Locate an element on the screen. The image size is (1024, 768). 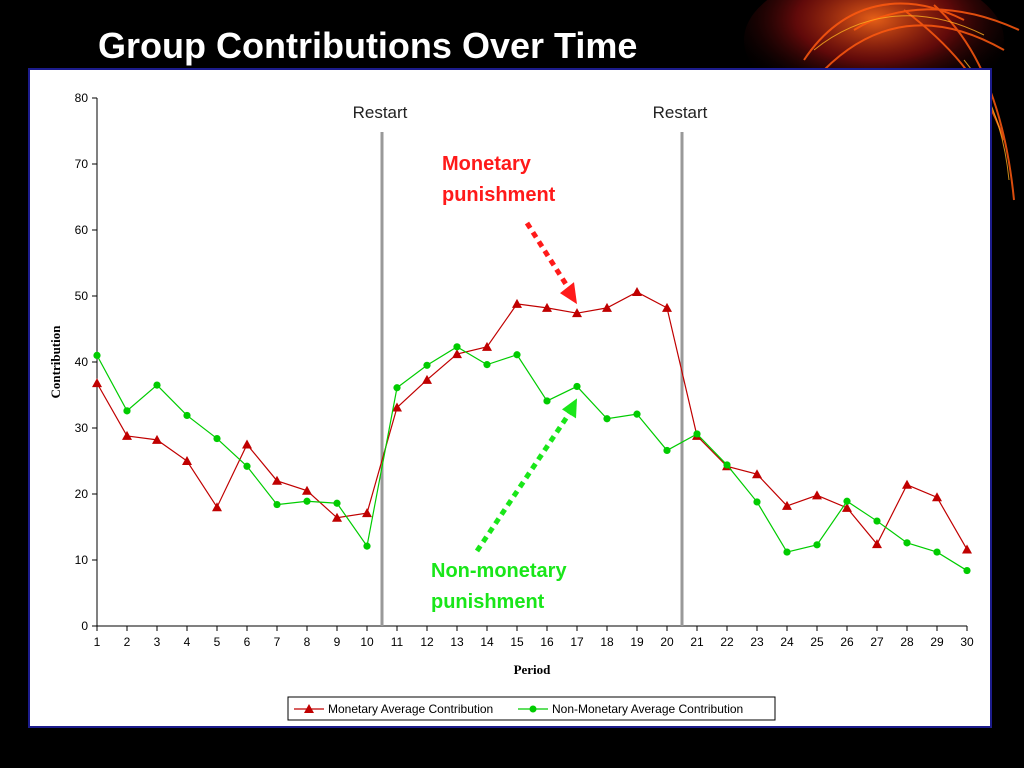
x-tick-label: 1 is located at coordinates (97, 642).